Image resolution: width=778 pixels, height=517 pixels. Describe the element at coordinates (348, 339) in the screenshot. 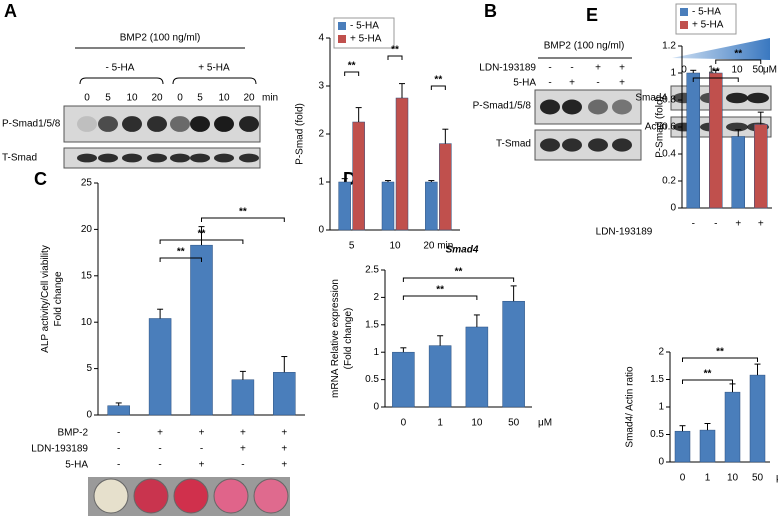

I see `y-axis-label: (Fold change)` at that location.